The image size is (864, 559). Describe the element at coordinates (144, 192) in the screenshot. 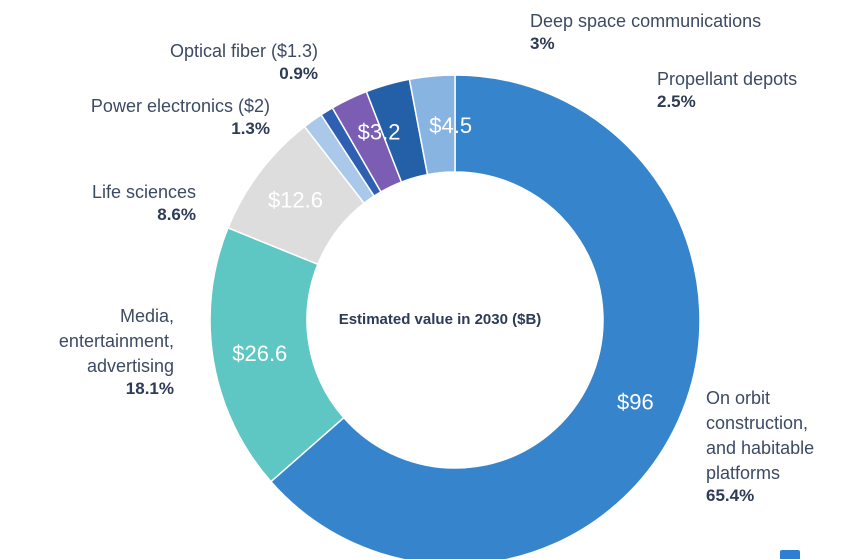

I see `slice-name-line: Life sciences` at that location.